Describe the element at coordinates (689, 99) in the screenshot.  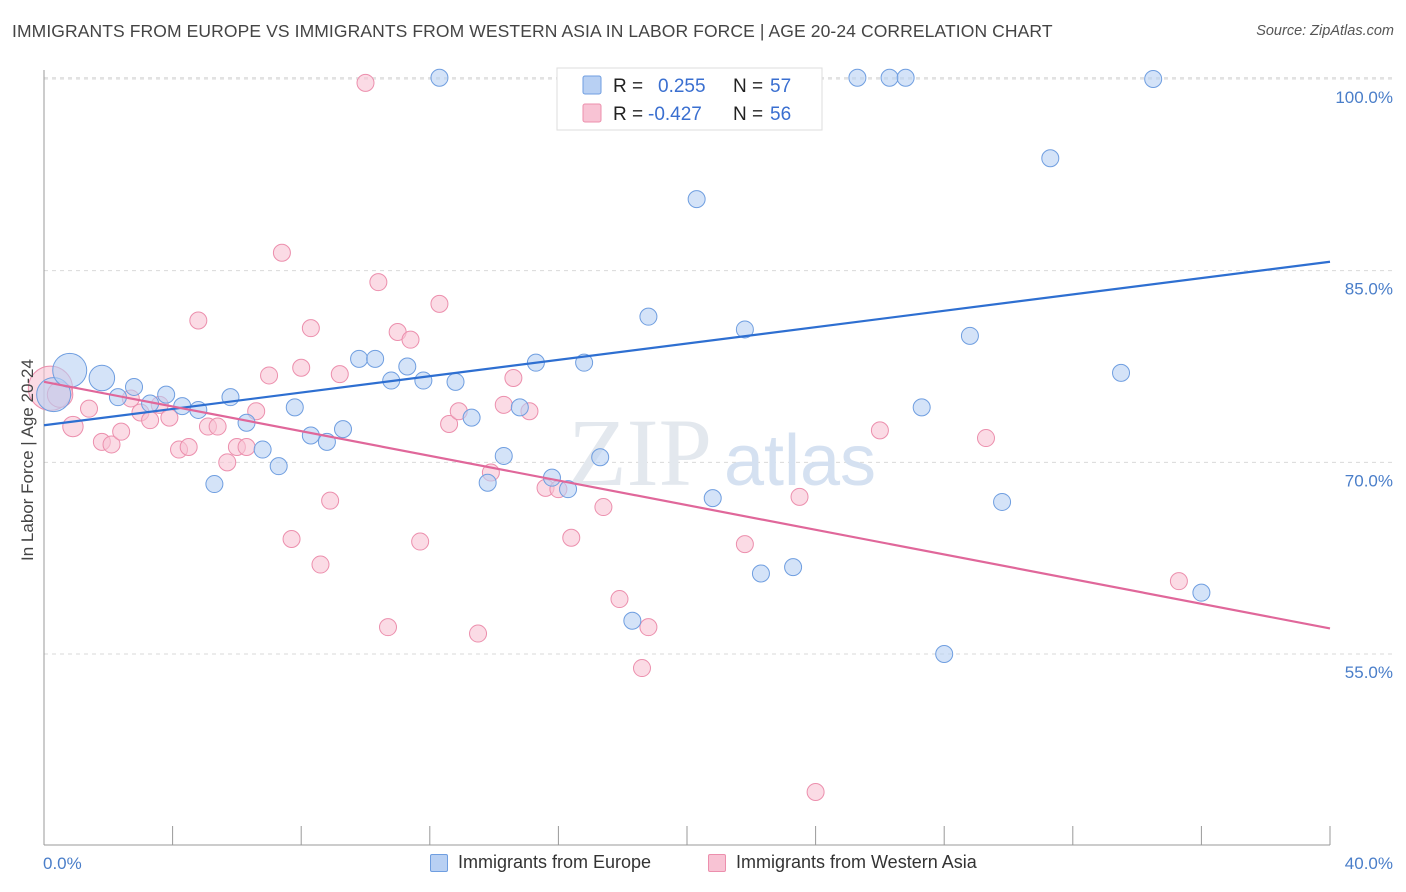
I see `legend-box: R = 0.255 N = 57 R = -0.427 N = 56` at that location.